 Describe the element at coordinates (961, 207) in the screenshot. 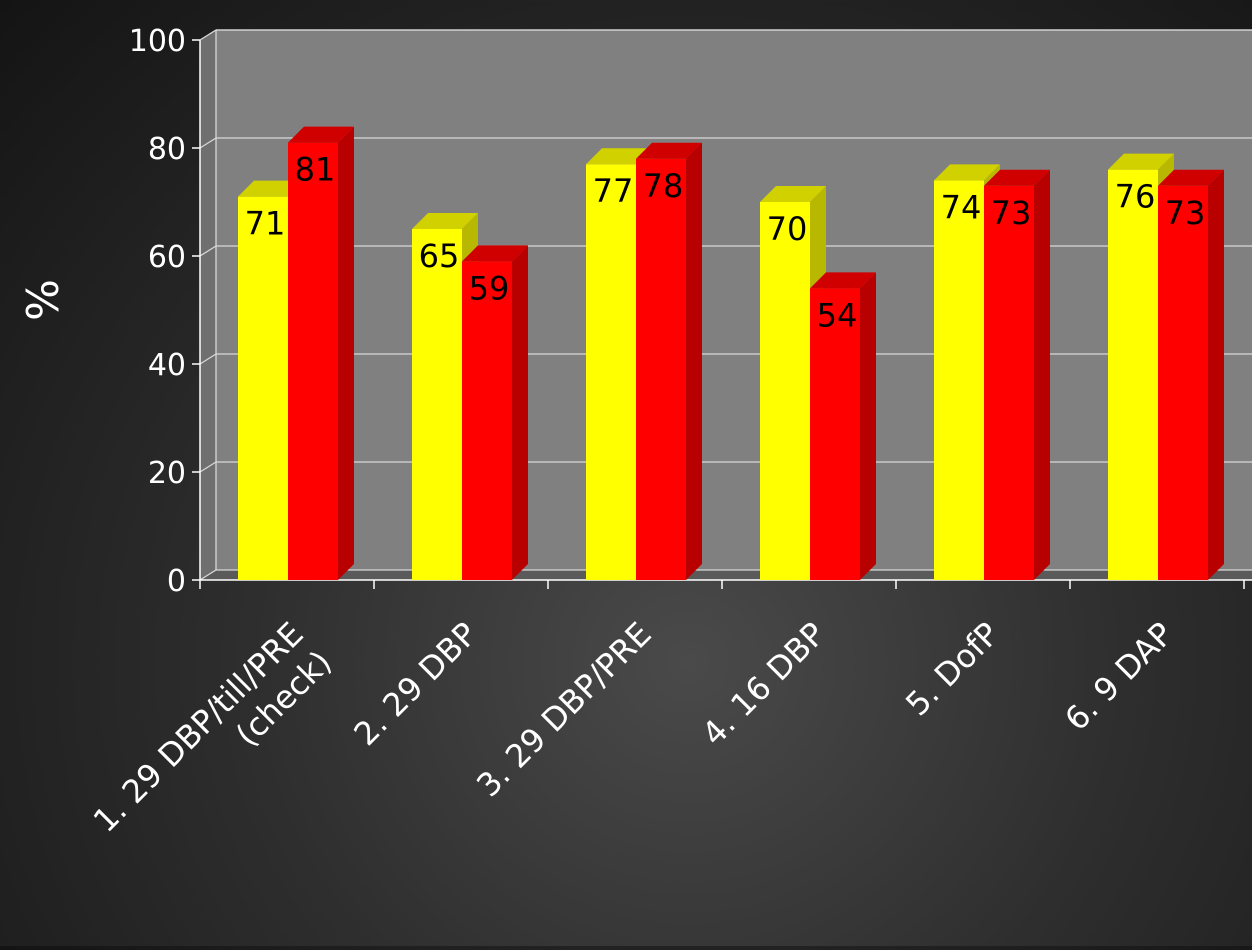

I see `data-label: 74` at that location.